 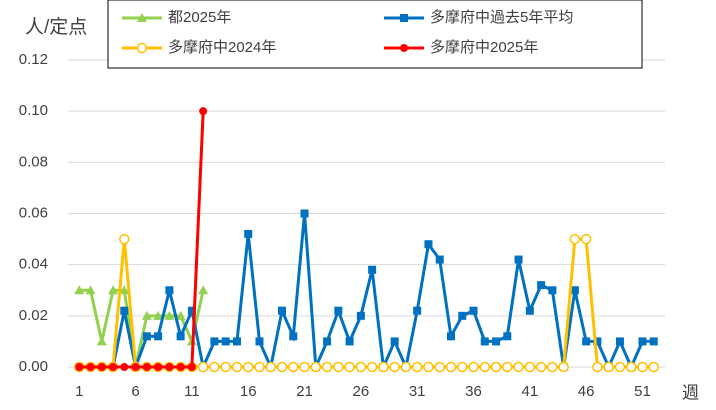 I want to click on y-tick-label: 0.10, so click(x=33, y=110).